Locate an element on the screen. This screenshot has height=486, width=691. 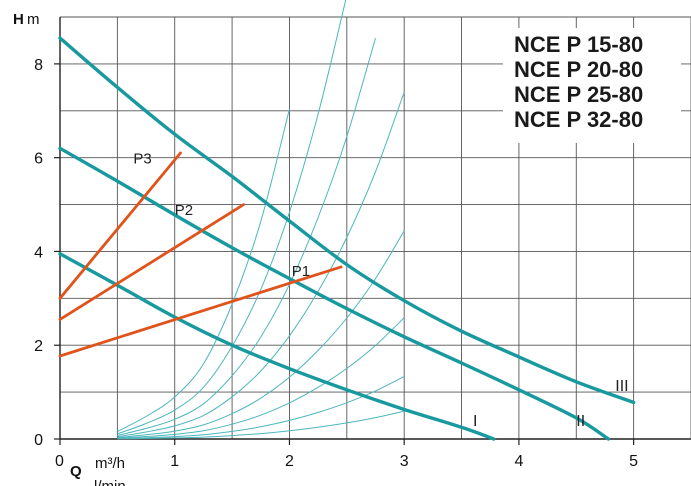
operating-point-label-p2: P2 is located at coordinates (184, 210).